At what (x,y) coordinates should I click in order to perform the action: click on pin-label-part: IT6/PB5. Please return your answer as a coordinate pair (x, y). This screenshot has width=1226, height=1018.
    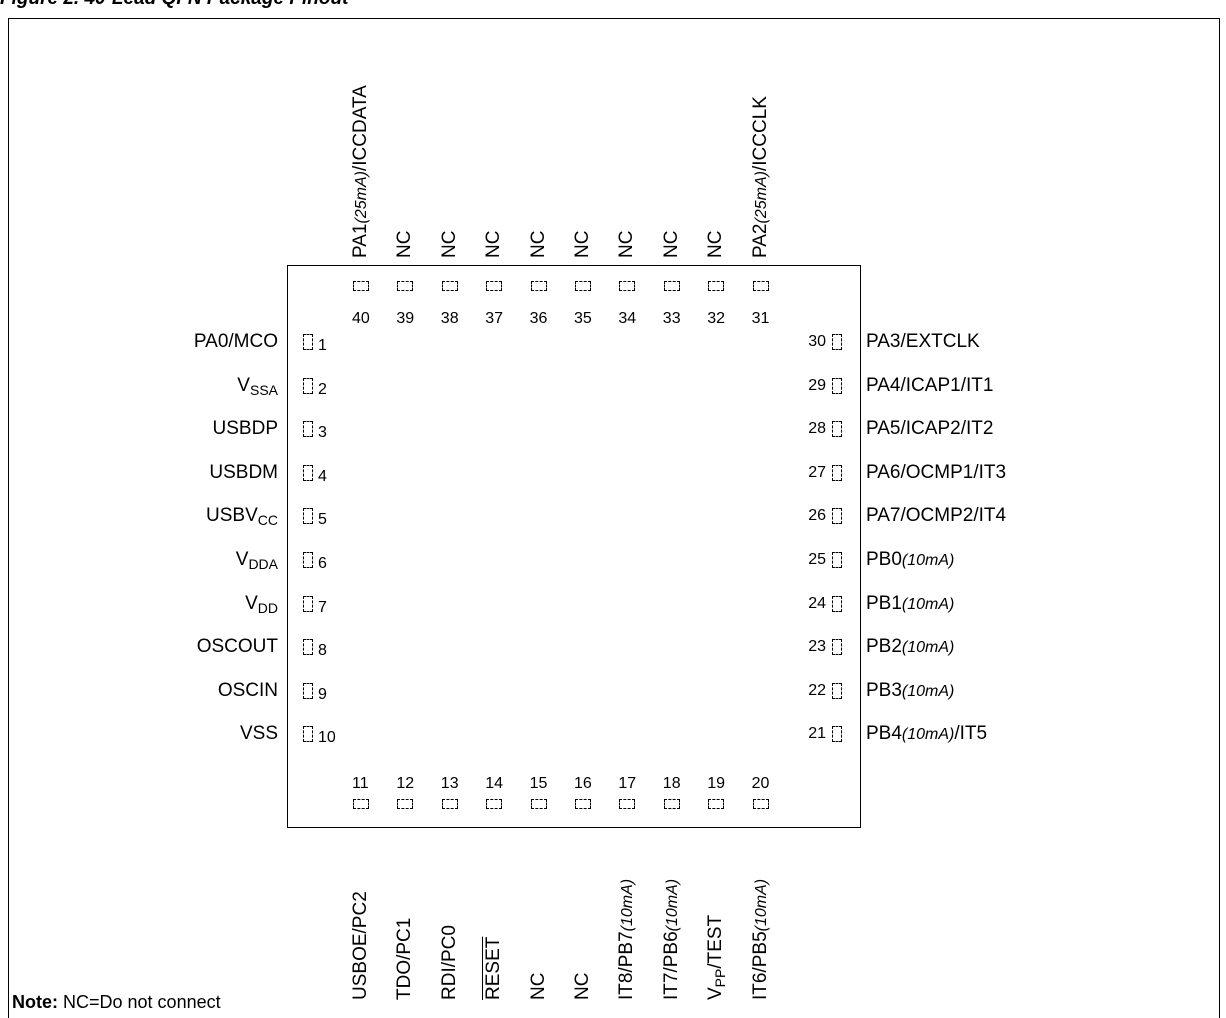
    Looking at the image, I should click on (760, 965).